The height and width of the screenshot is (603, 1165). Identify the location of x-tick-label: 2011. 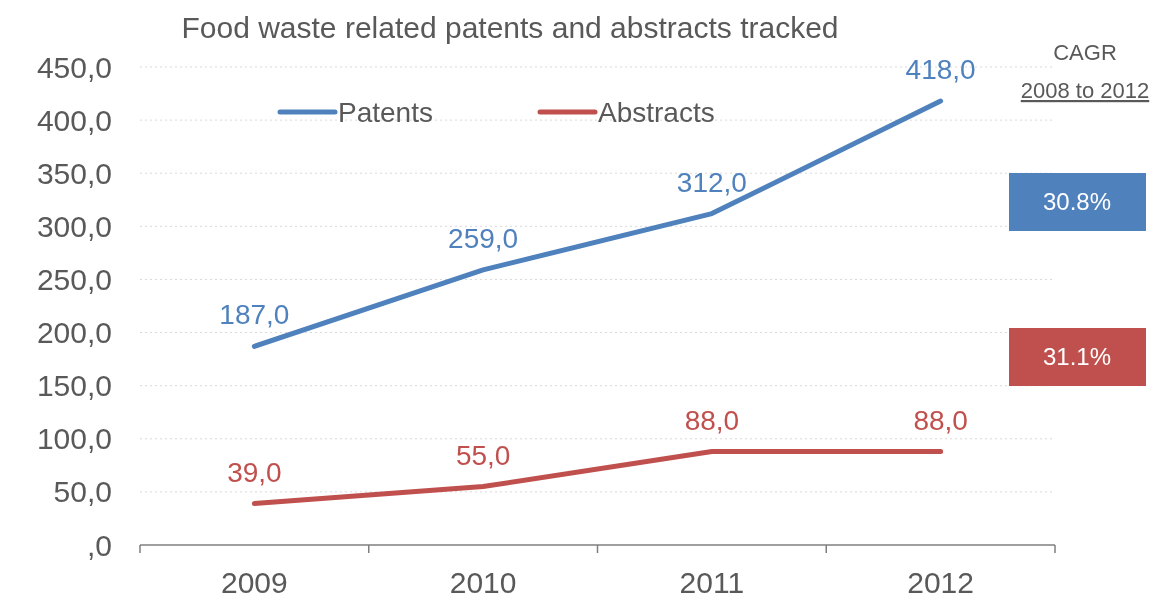
(712, 582).